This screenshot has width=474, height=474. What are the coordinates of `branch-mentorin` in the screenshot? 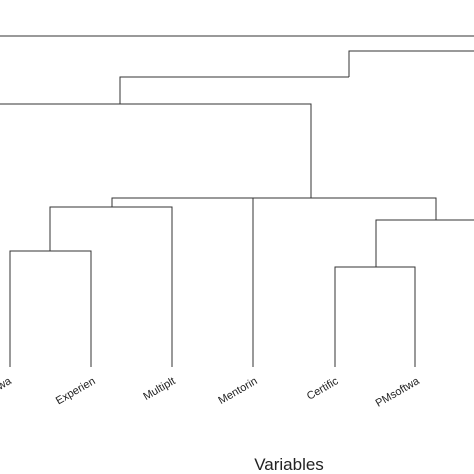 It's located at (218, 282).